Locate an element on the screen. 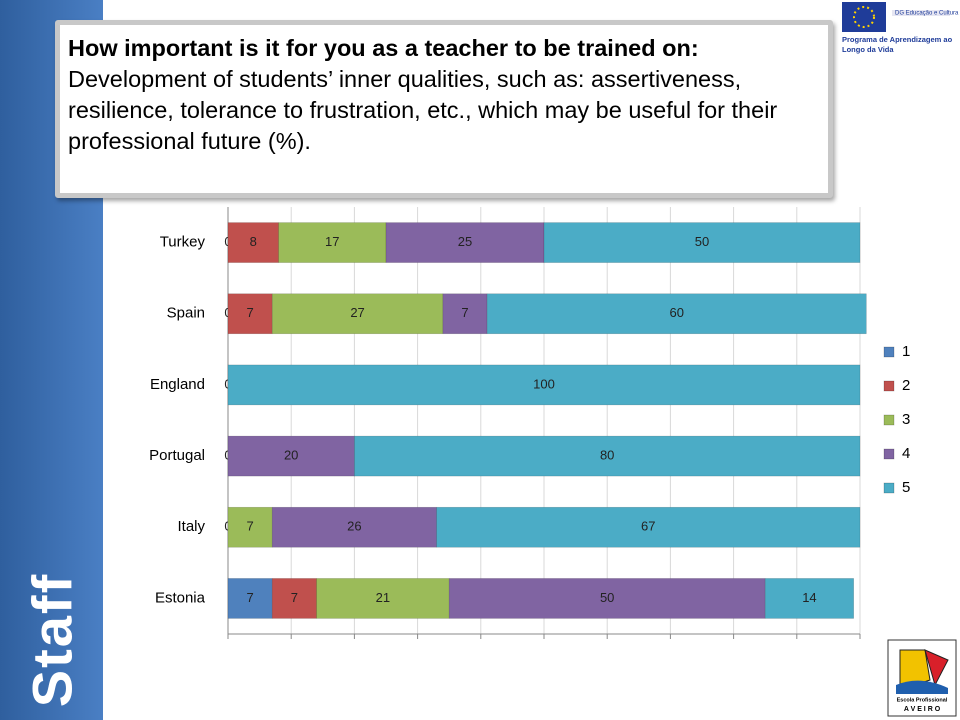 The width and height of the screenshot is (960, 720). data-label: 21 is located at coordinates (383, 597).